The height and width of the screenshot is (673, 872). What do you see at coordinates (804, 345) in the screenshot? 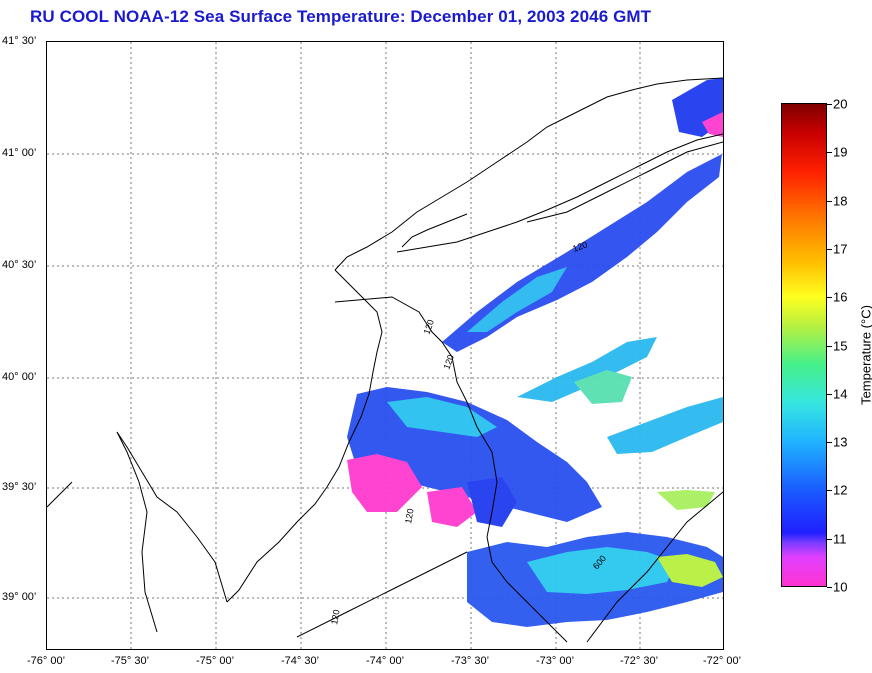
I see `temperature-colorbar` at bounding box center [804, 345].